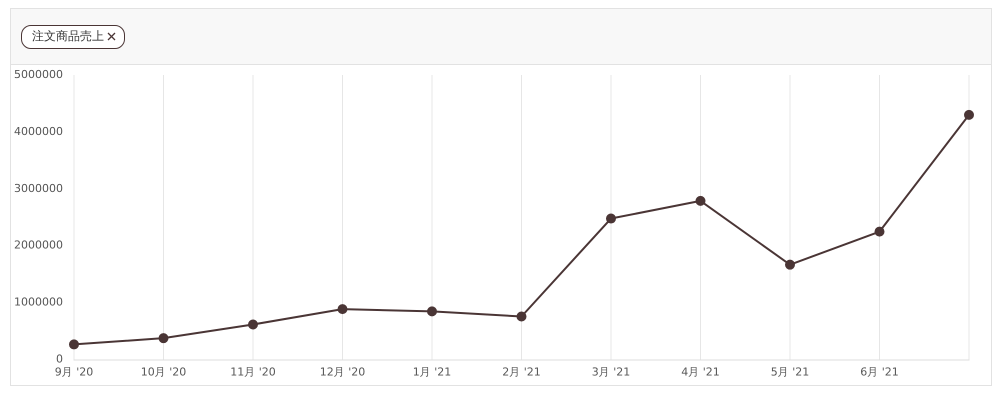  Describe the element at coordinates (521, 371) in the screenshot. I see `x-tick-label: 2月 '21` at that location.